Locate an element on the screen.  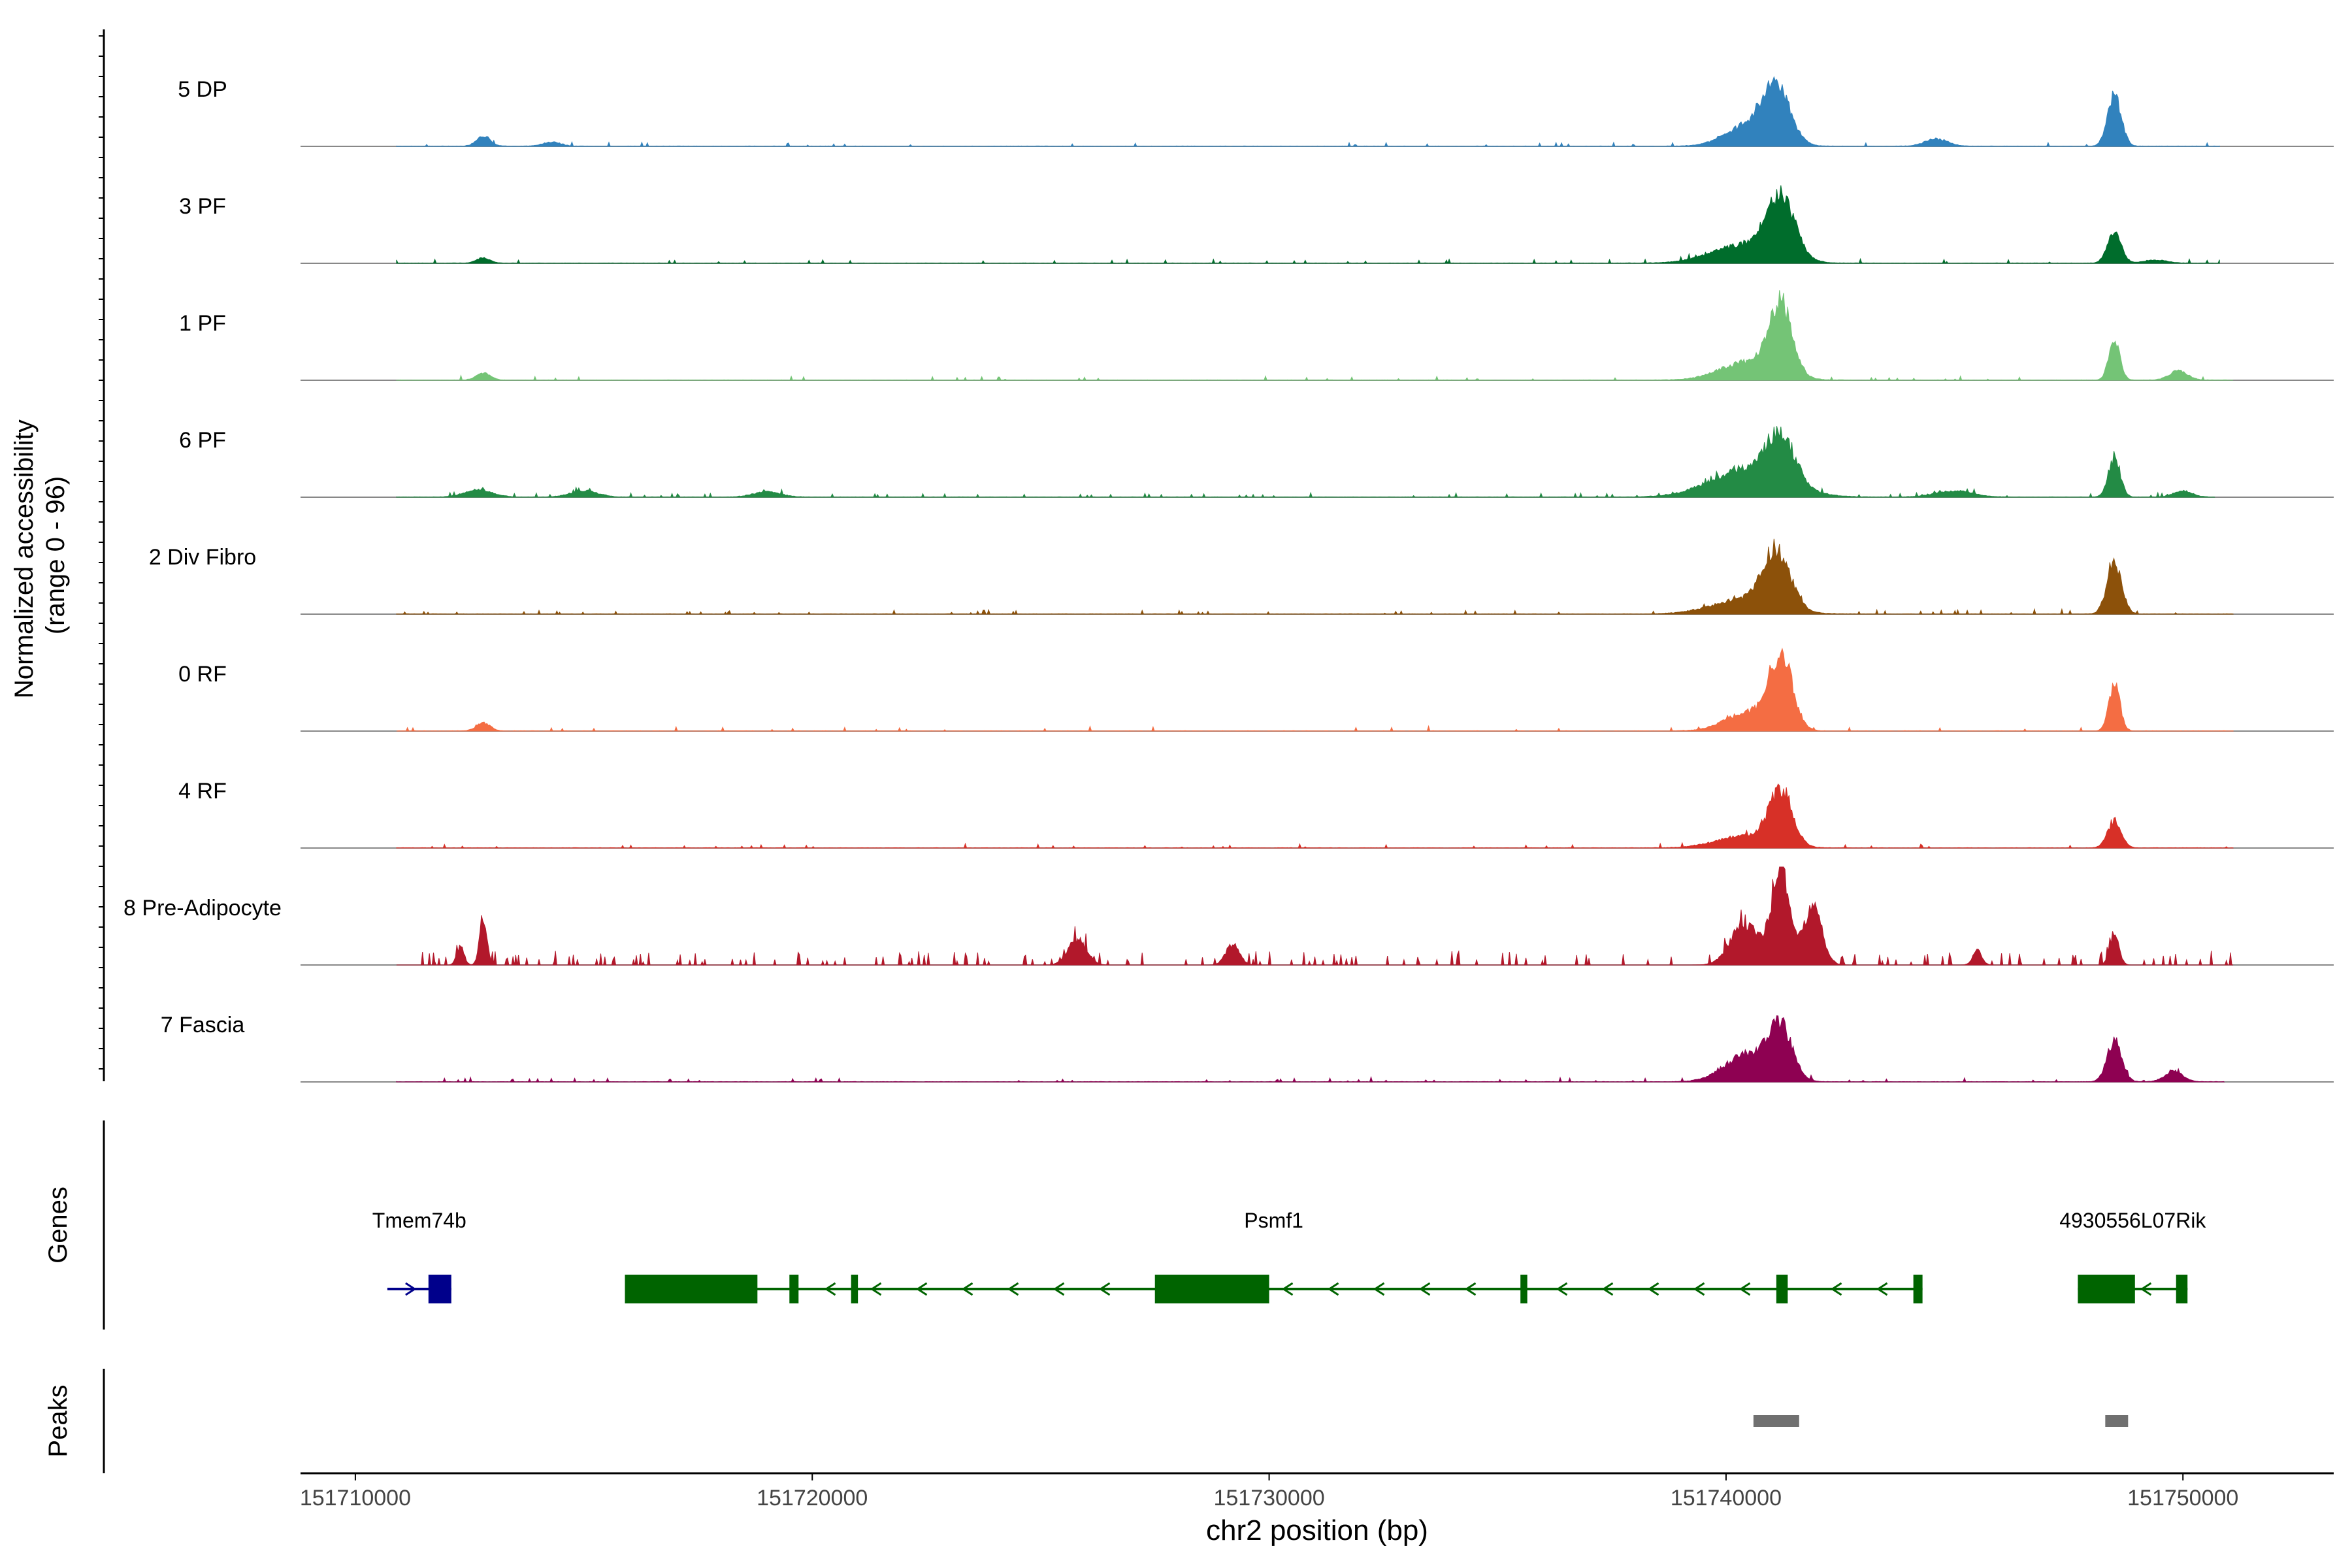
gene-4930556L07Rik: 4930556L07Rik is located at coordinates (2132, 1256).